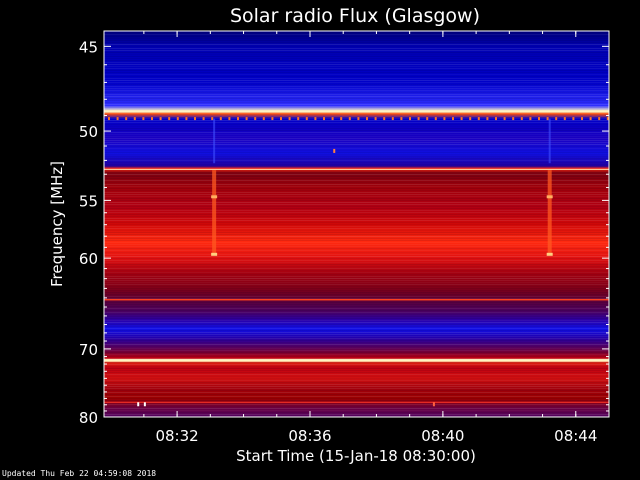  I want to click on y-tick-label: 60, so click(88, 259).